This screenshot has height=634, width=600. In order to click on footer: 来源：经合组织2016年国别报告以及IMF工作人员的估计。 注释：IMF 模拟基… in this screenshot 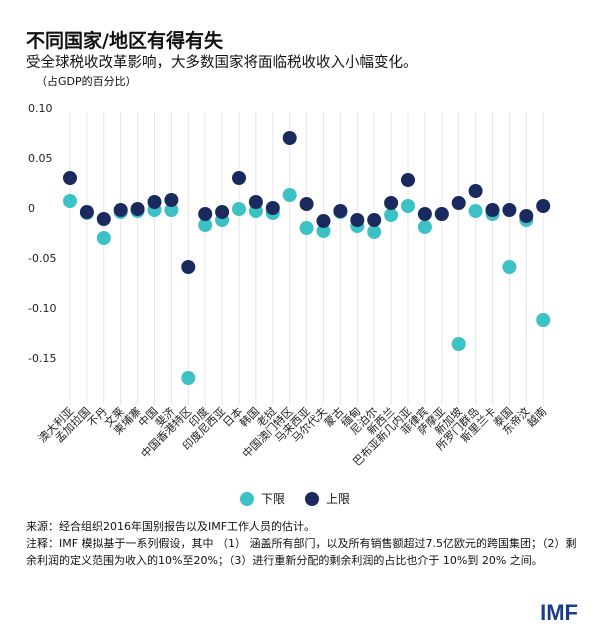, I will do `click(304, 543)`.